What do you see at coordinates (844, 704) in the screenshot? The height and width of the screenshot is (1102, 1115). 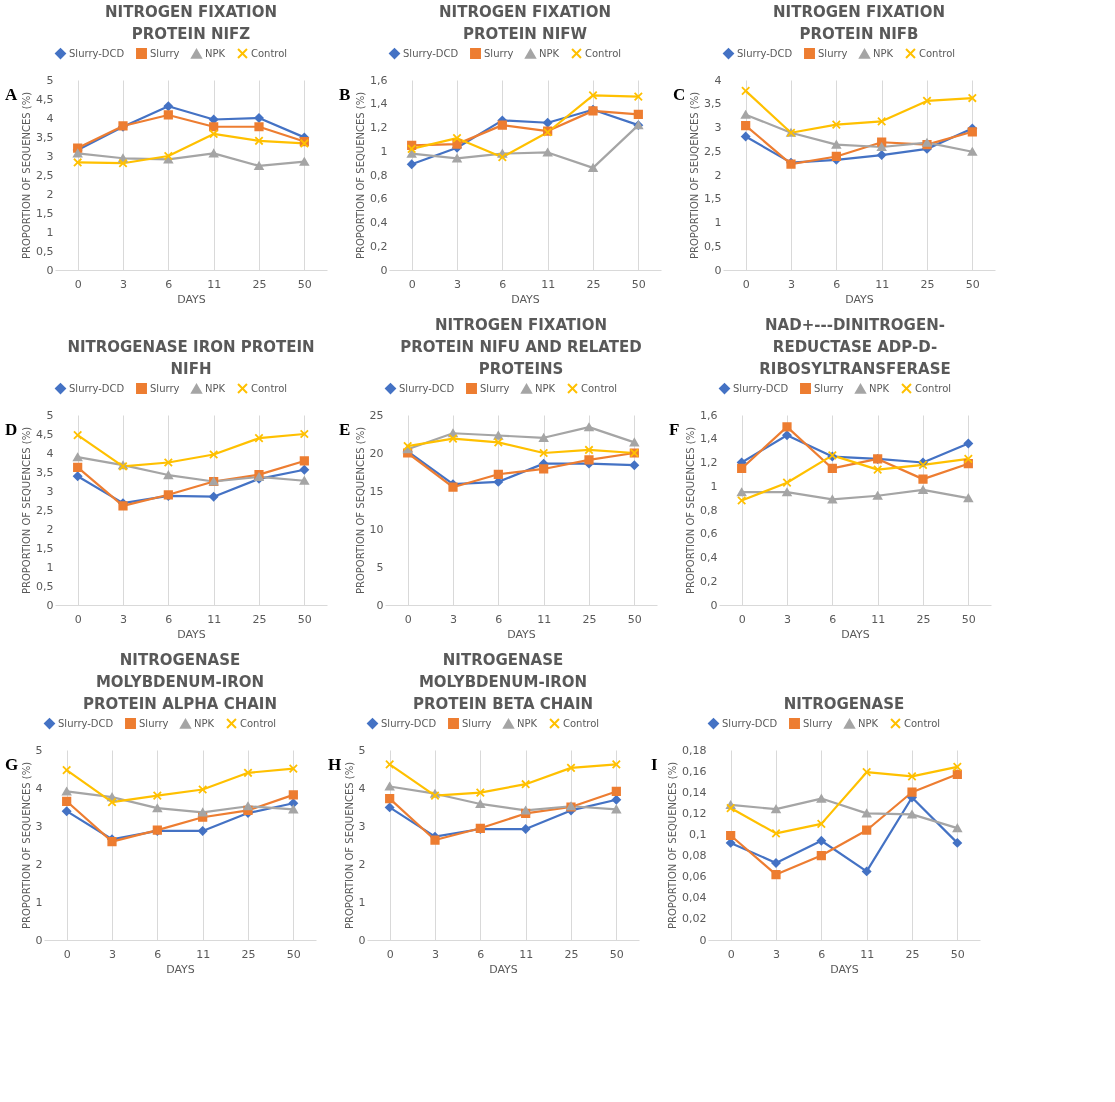 I see `chart-title: NITROGENASE` at bounding box center [844, 704].